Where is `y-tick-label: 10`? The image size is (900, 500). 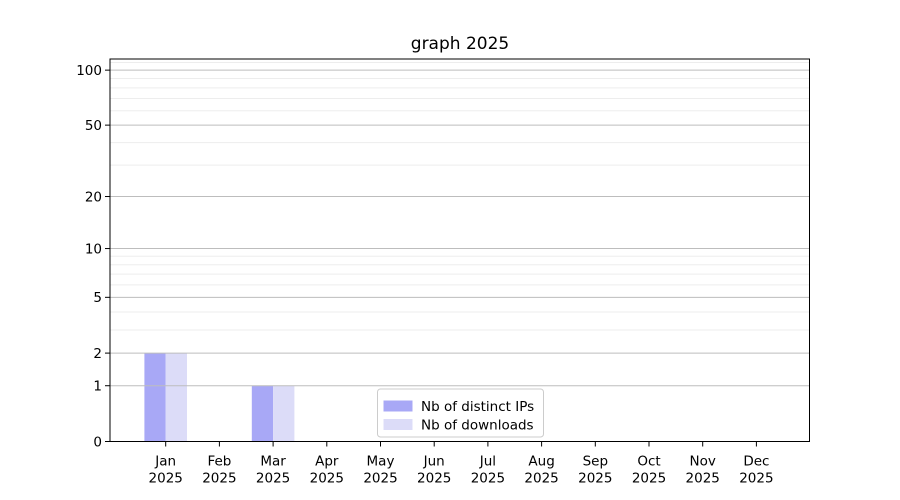
y-tick-label: 10 is located at coordinates (93, 249).